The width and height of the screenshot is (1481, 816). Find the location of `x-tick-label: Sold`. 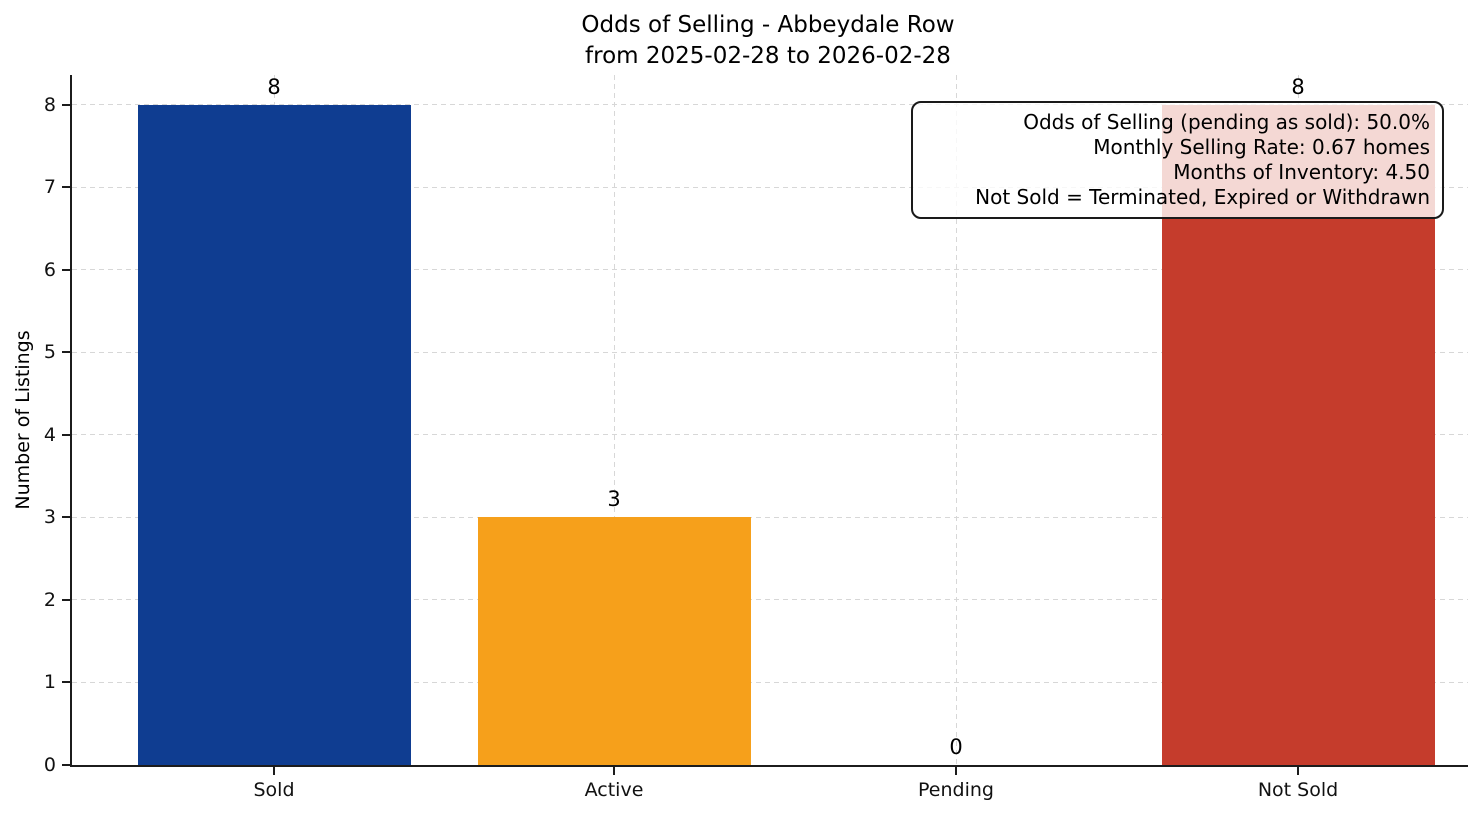

x-tick-label: Sold is located at coordinates (274, 790).